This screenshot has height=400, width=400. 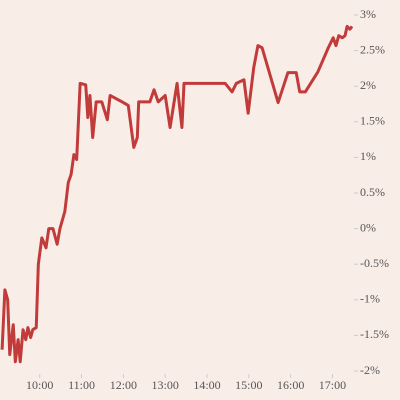 I want to click on y-tick-label: 2%, so click(x=368, y=85).